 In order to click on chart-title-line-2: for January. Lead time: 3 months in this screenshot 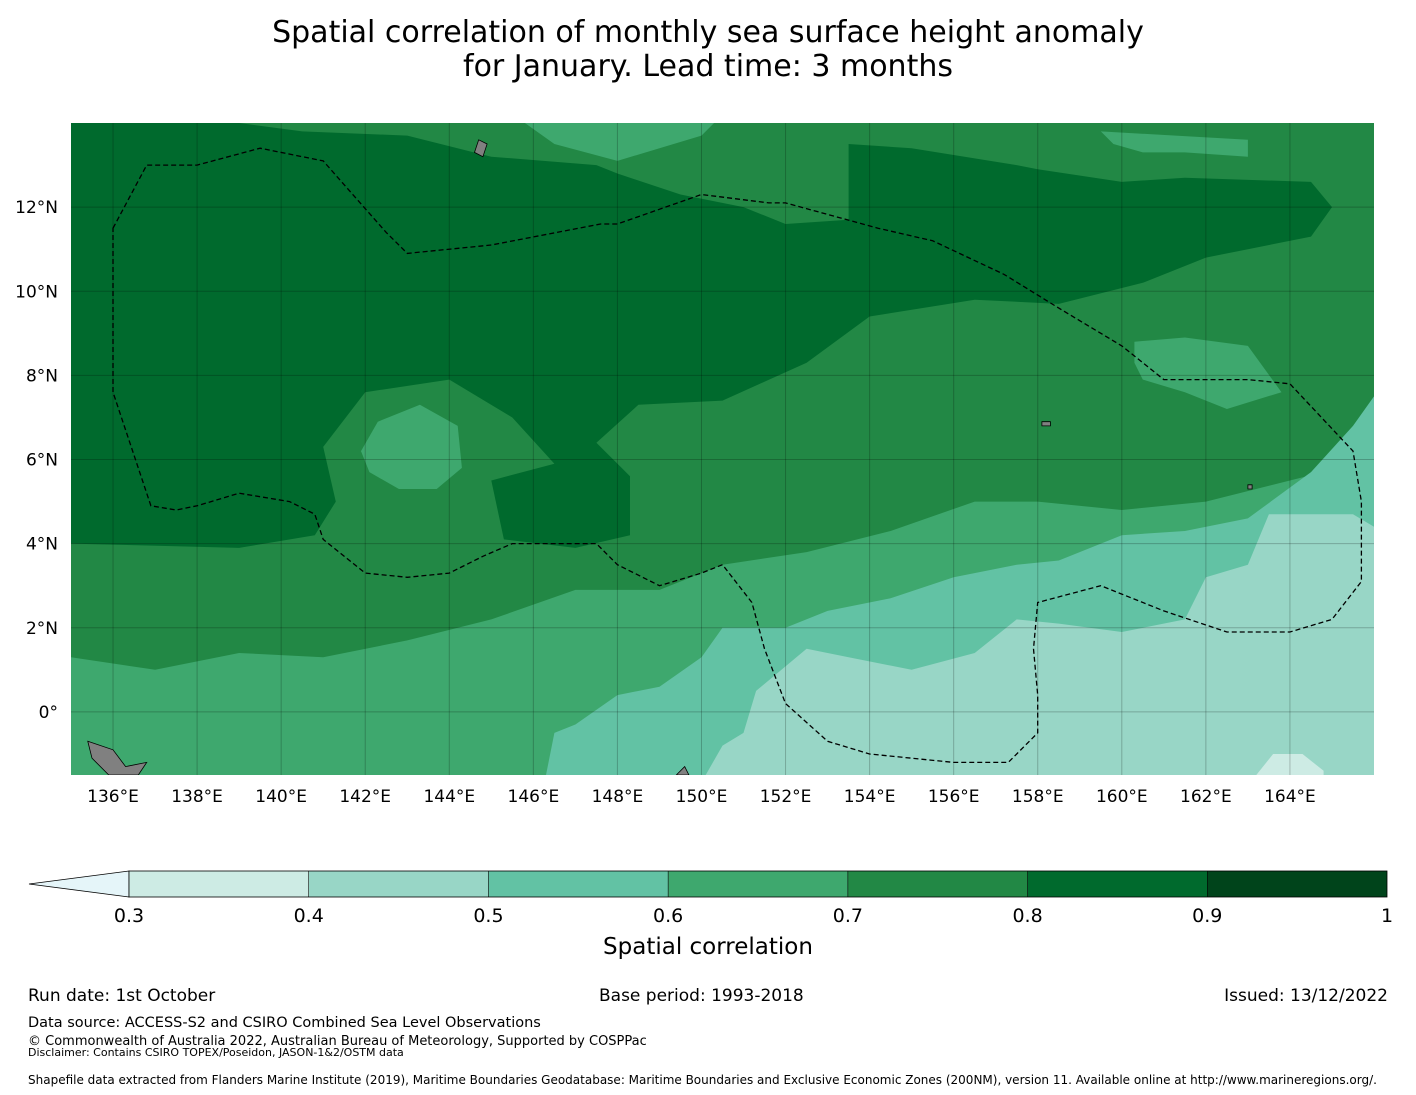, I will do `click(708, 66)`.